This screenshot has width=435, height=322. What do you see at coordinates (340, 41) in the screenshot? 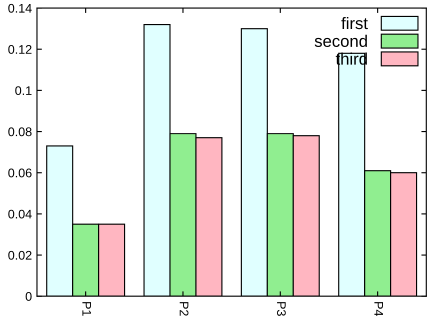
I see `legend-label: second` at bounding box center [340, 41].